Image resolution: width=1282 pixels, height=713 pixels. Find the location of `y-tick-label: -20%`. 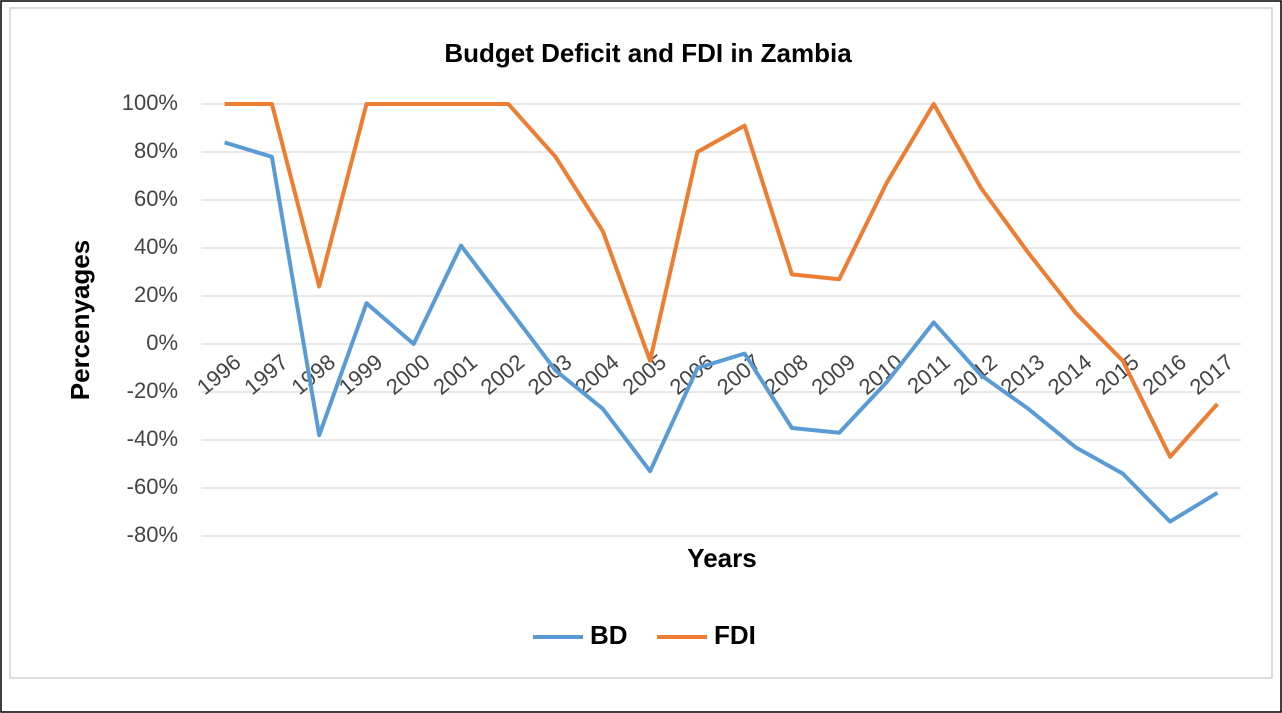

y-tick-label: -20% is located at coordinates (152, 390).